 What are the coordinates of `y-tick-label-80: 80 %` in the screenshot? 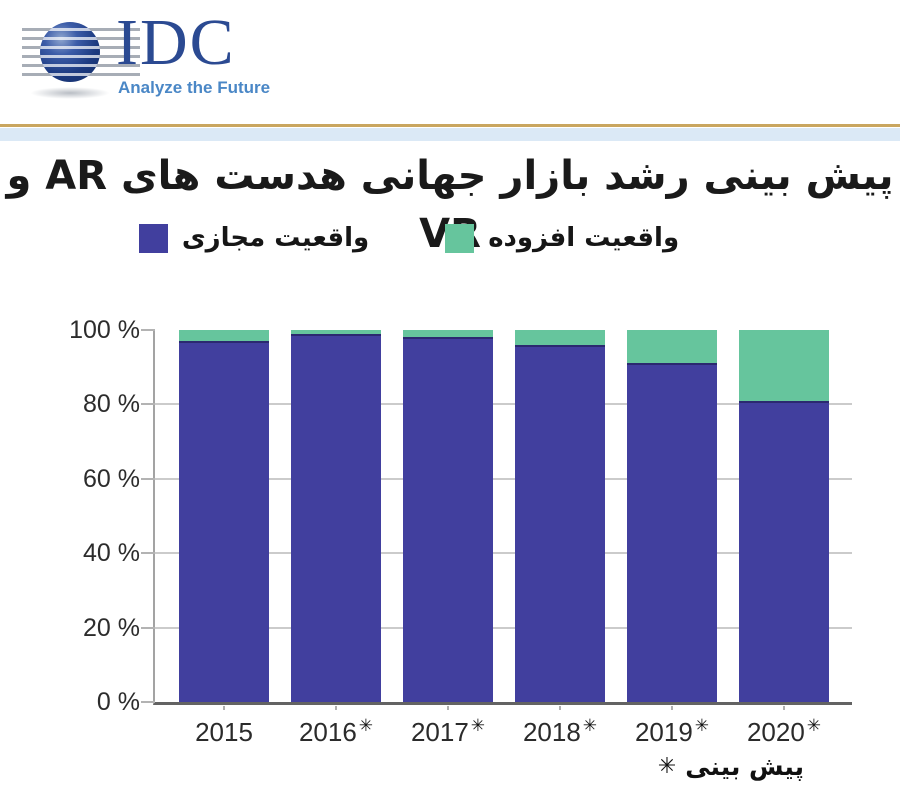 It's located at (111, 404).